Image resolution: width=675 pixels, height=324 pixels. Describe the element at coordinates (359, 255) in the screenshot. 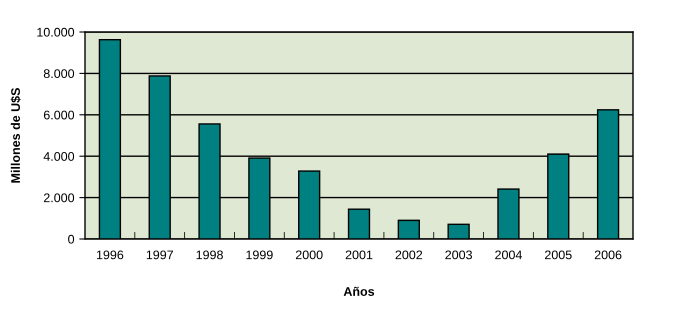

I see `x-tick-label: 2001` at that location.